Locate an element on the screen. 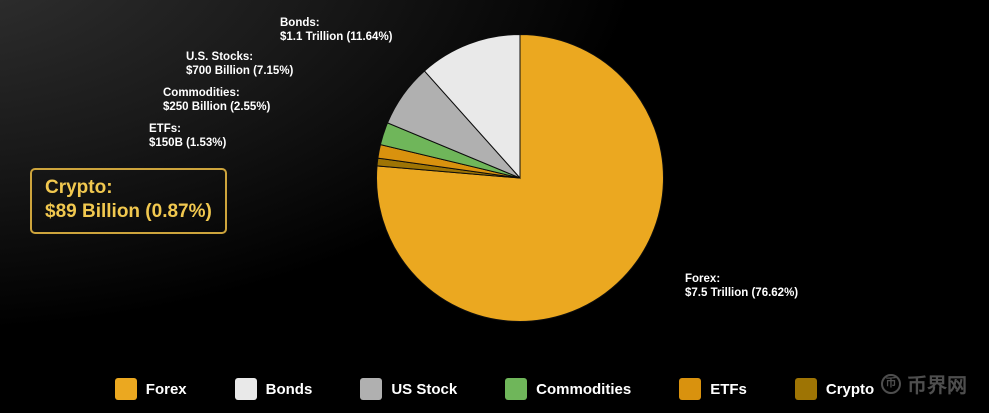 The height and width of the screenshot is (413, 989). legend-item-forex: Forex is located at coordinates (150, 389).